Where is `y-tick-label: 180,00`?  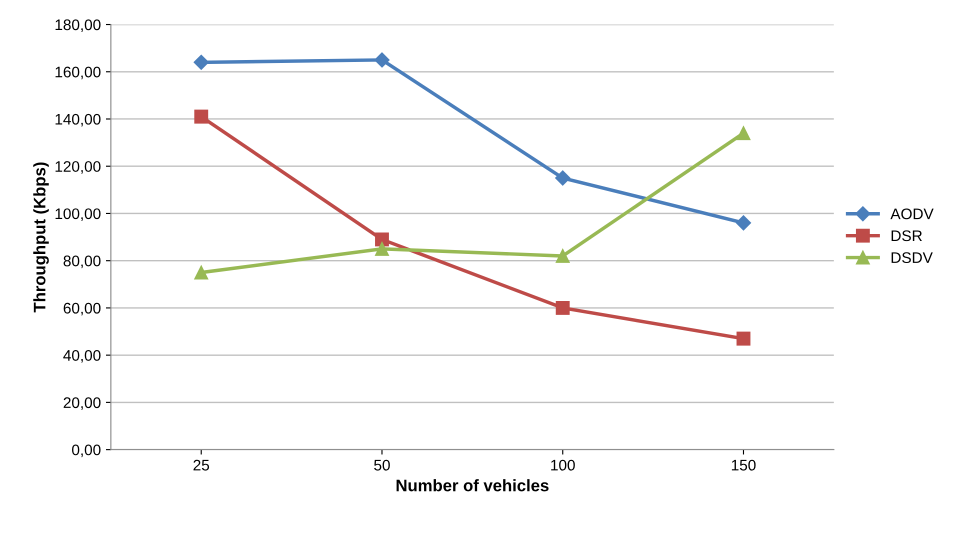 y-tick-label: 180,00 is located at coordinates (78, 25).